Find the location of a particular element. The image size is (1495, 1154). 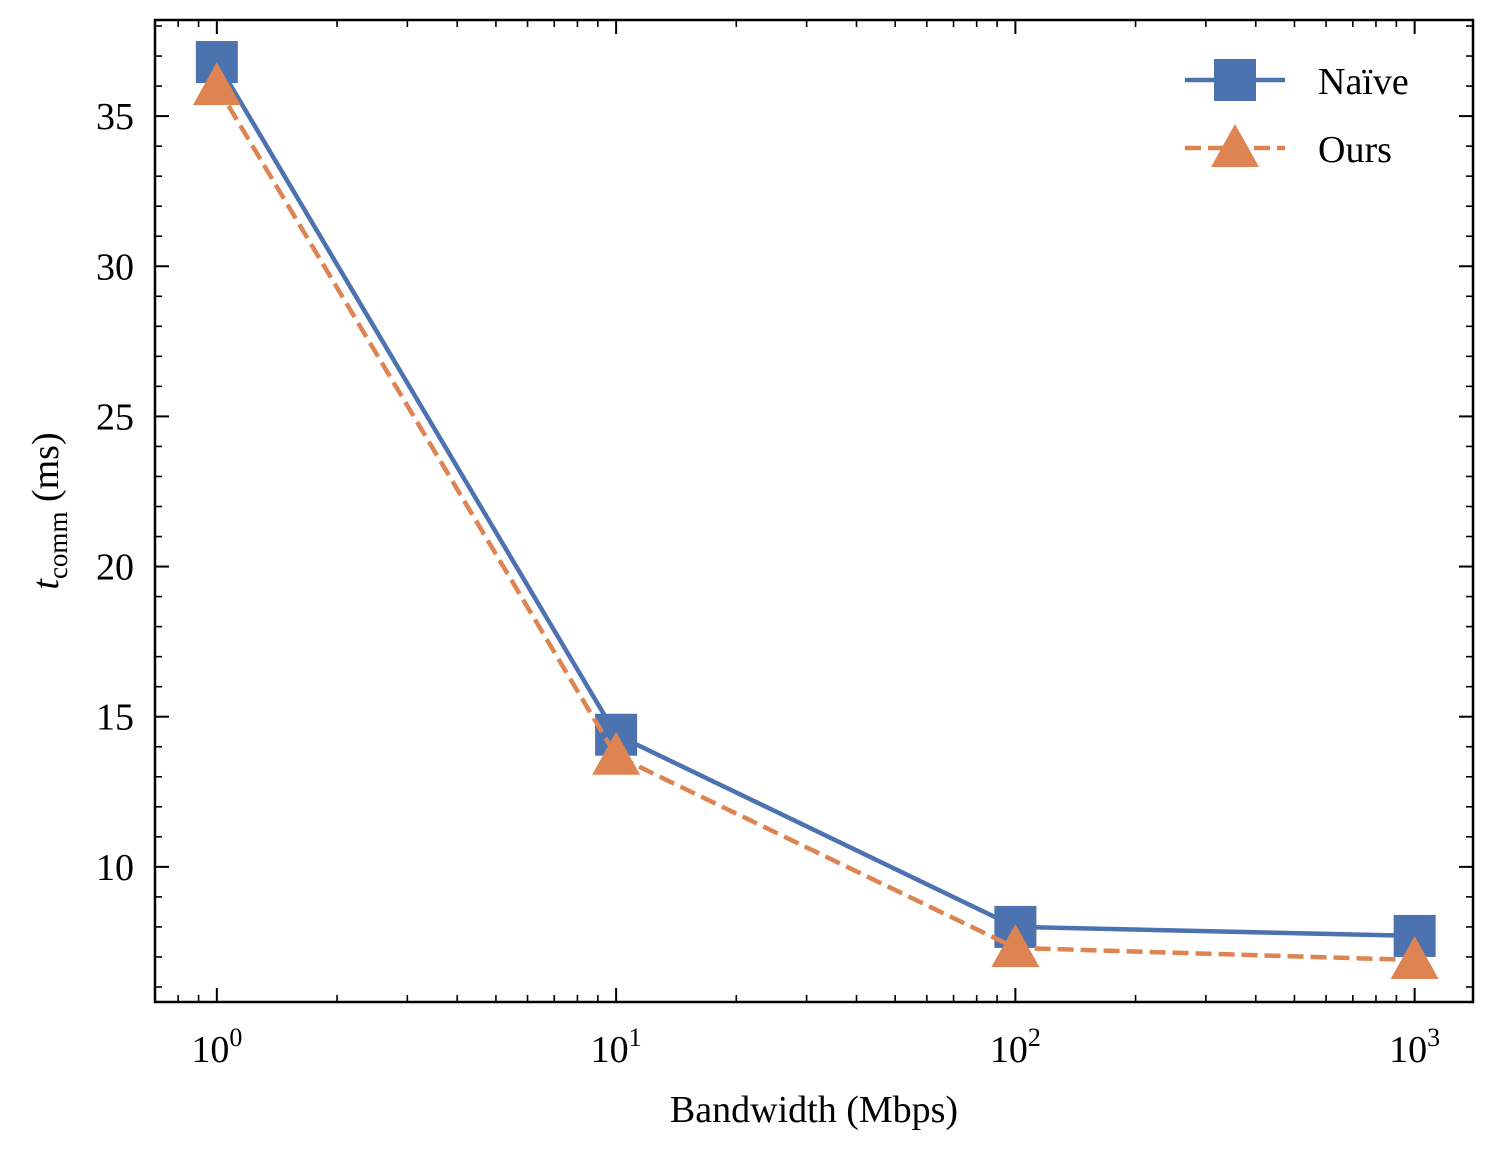

x-tick-label-exponent: 3 is located at coordinates (1433, 1037).